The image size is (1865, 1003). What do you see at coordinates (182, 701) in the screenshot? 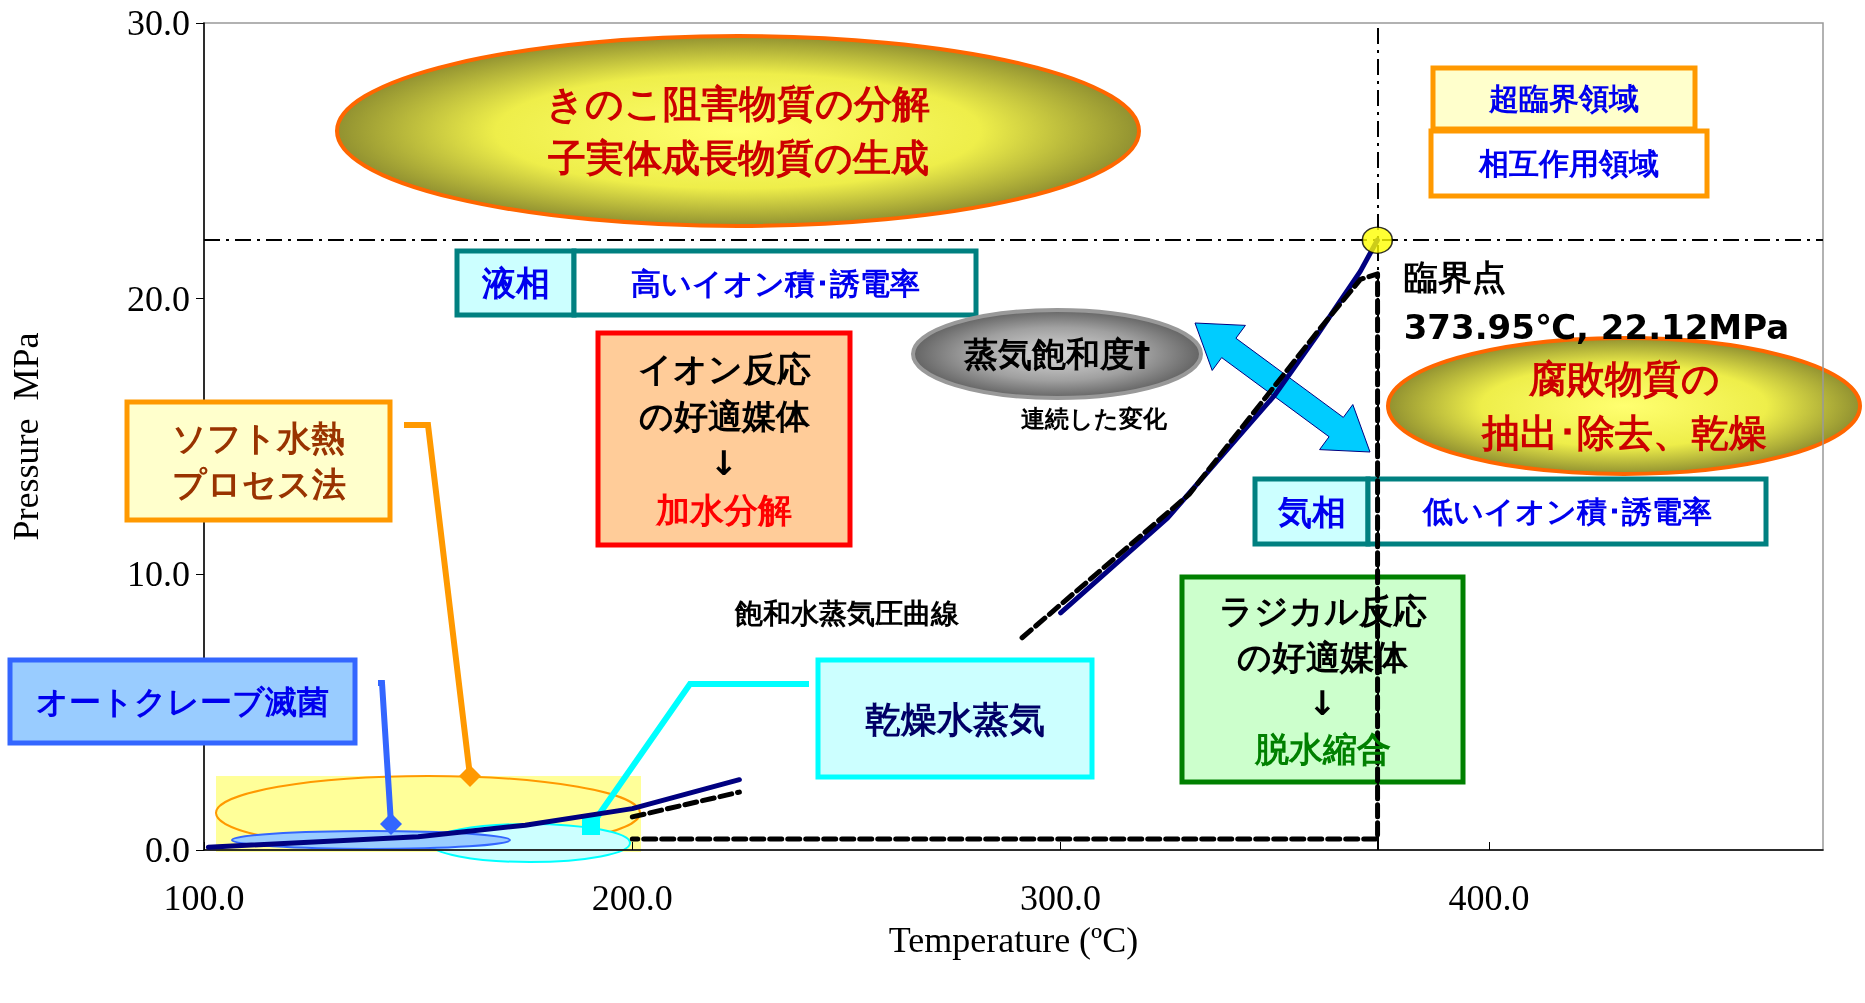
I see `annotation: オートクレーブ滅菌` at bounding box center [182, 701].